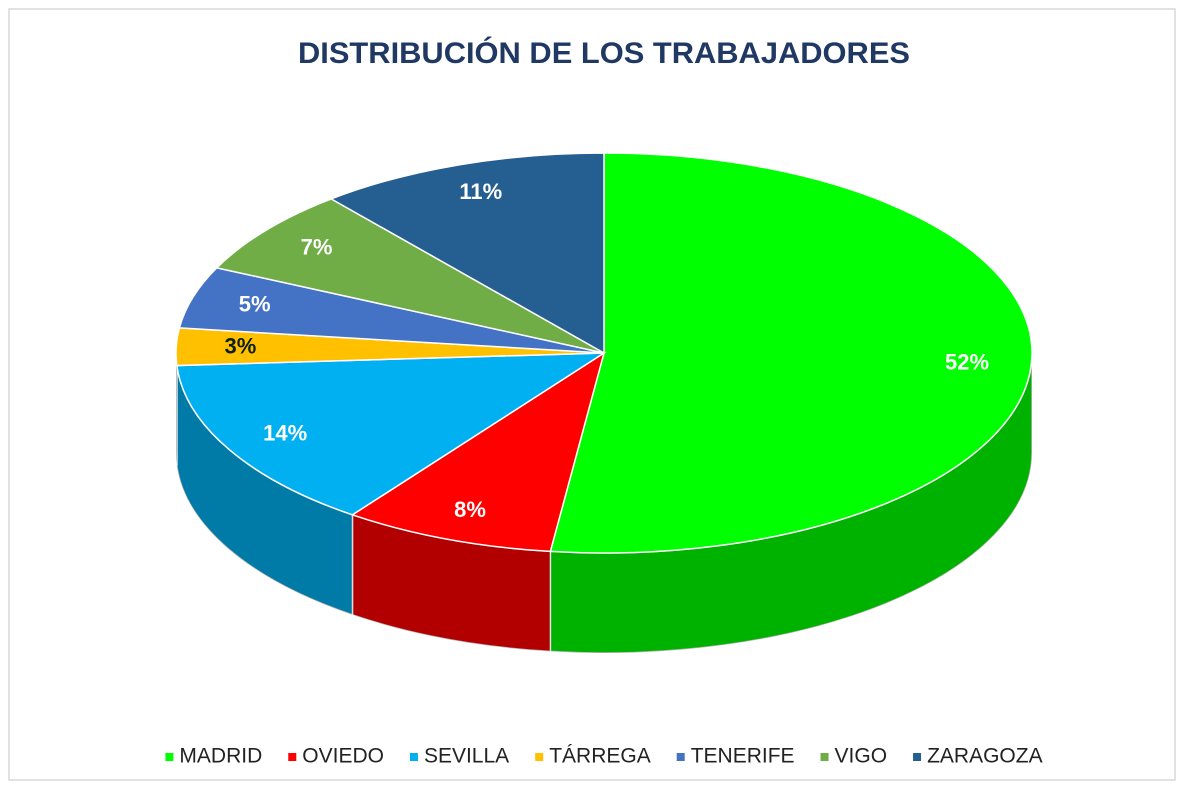 This screenshot has height=789, width=1184. What do you see at coordinates (255, 303) in the screenshot?
I see `data-label: 5%` at bounding box center [255, 303].